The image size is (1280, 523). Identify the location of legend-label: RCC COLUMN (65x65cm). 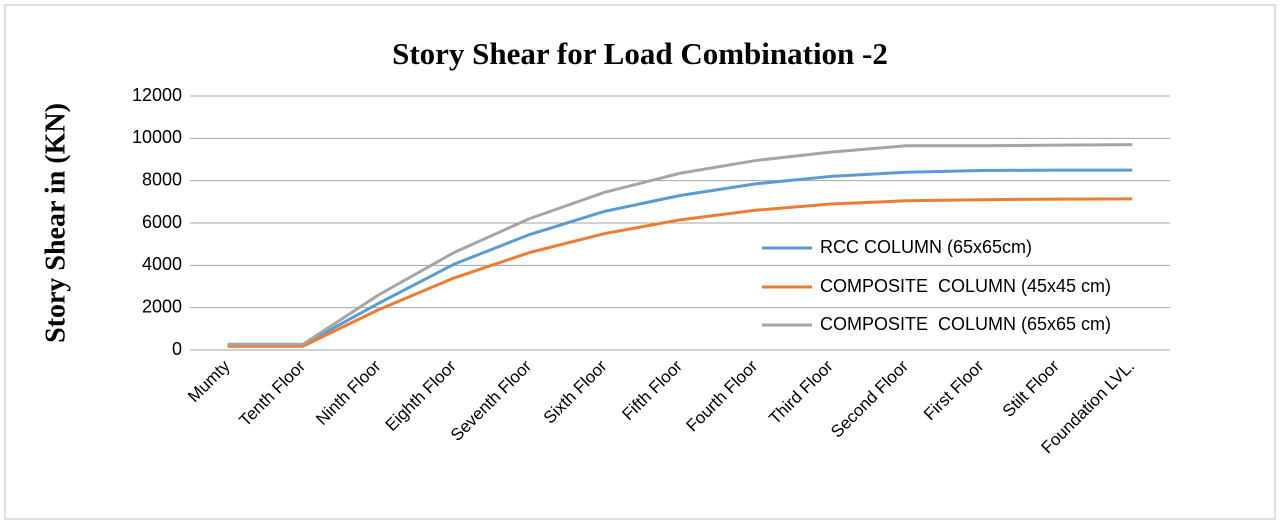
(926, 247).